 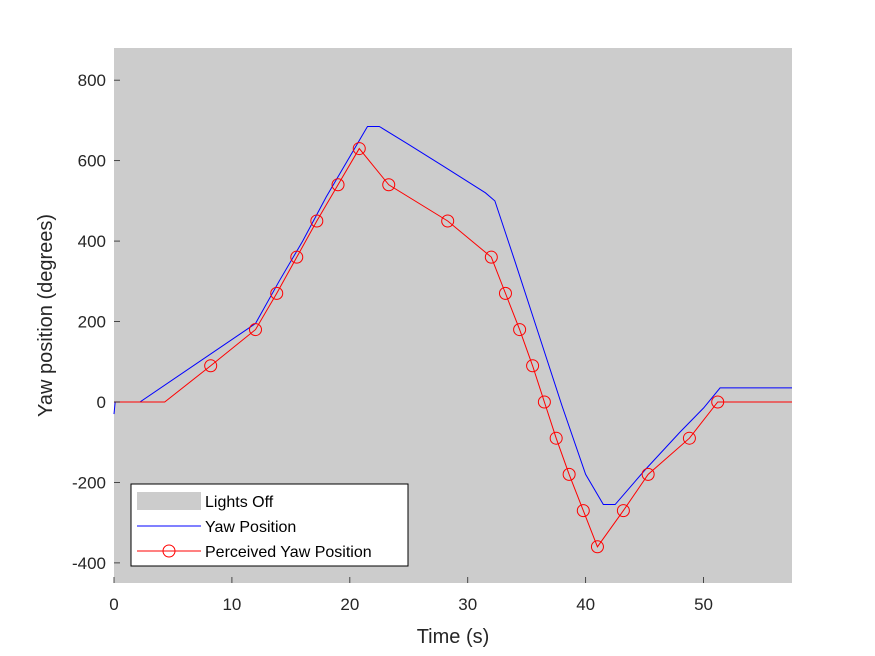 What do you see at coordinates (349, 604) in the screenshot?
I see `x-tick-label: 20` at bounding box center [349, 604].